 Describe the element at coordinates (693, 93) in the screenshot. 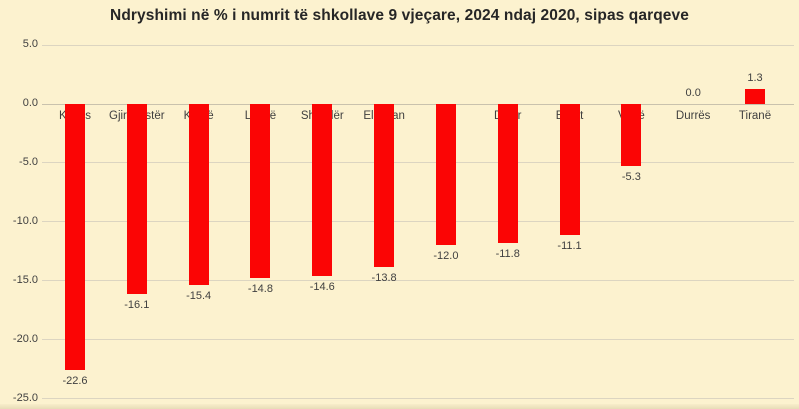

I see `value-label: 0.0` at that location.